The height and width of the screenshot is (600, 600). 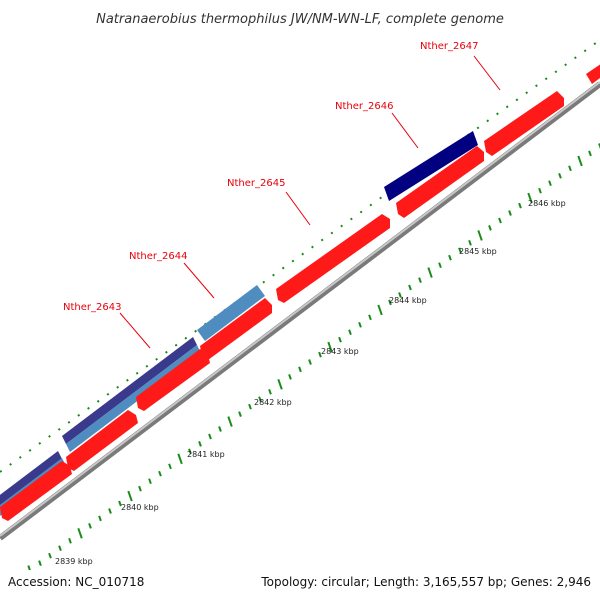 What do you see at coordinates (408, 300) in the screenshot?
I see `kbp-label-2844: 2844 kbp` at bounding box center [408, 300].